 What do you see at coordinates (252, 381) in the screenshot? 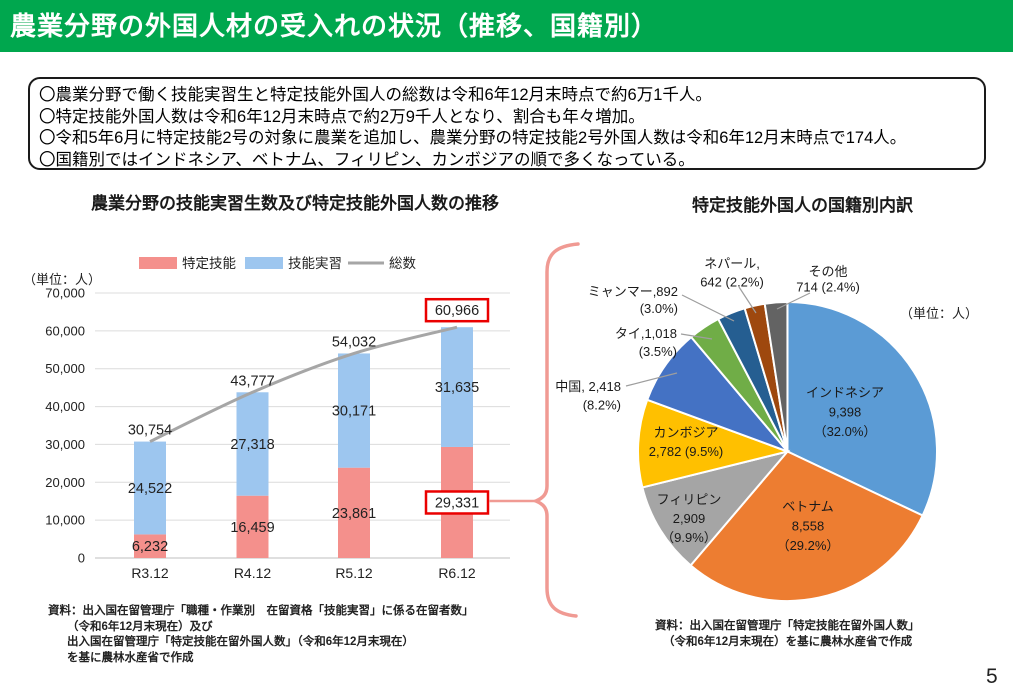
I see `bar-value-label: 43,777` at bounding box center [252, 381].